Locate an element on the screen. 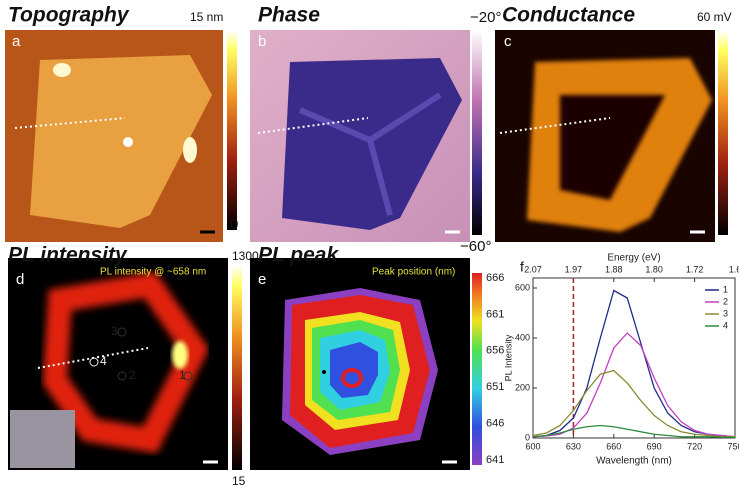 The width and height of the screenshot is (739, 496). panel-title: PL intensity is located at coordinates (68, 255).